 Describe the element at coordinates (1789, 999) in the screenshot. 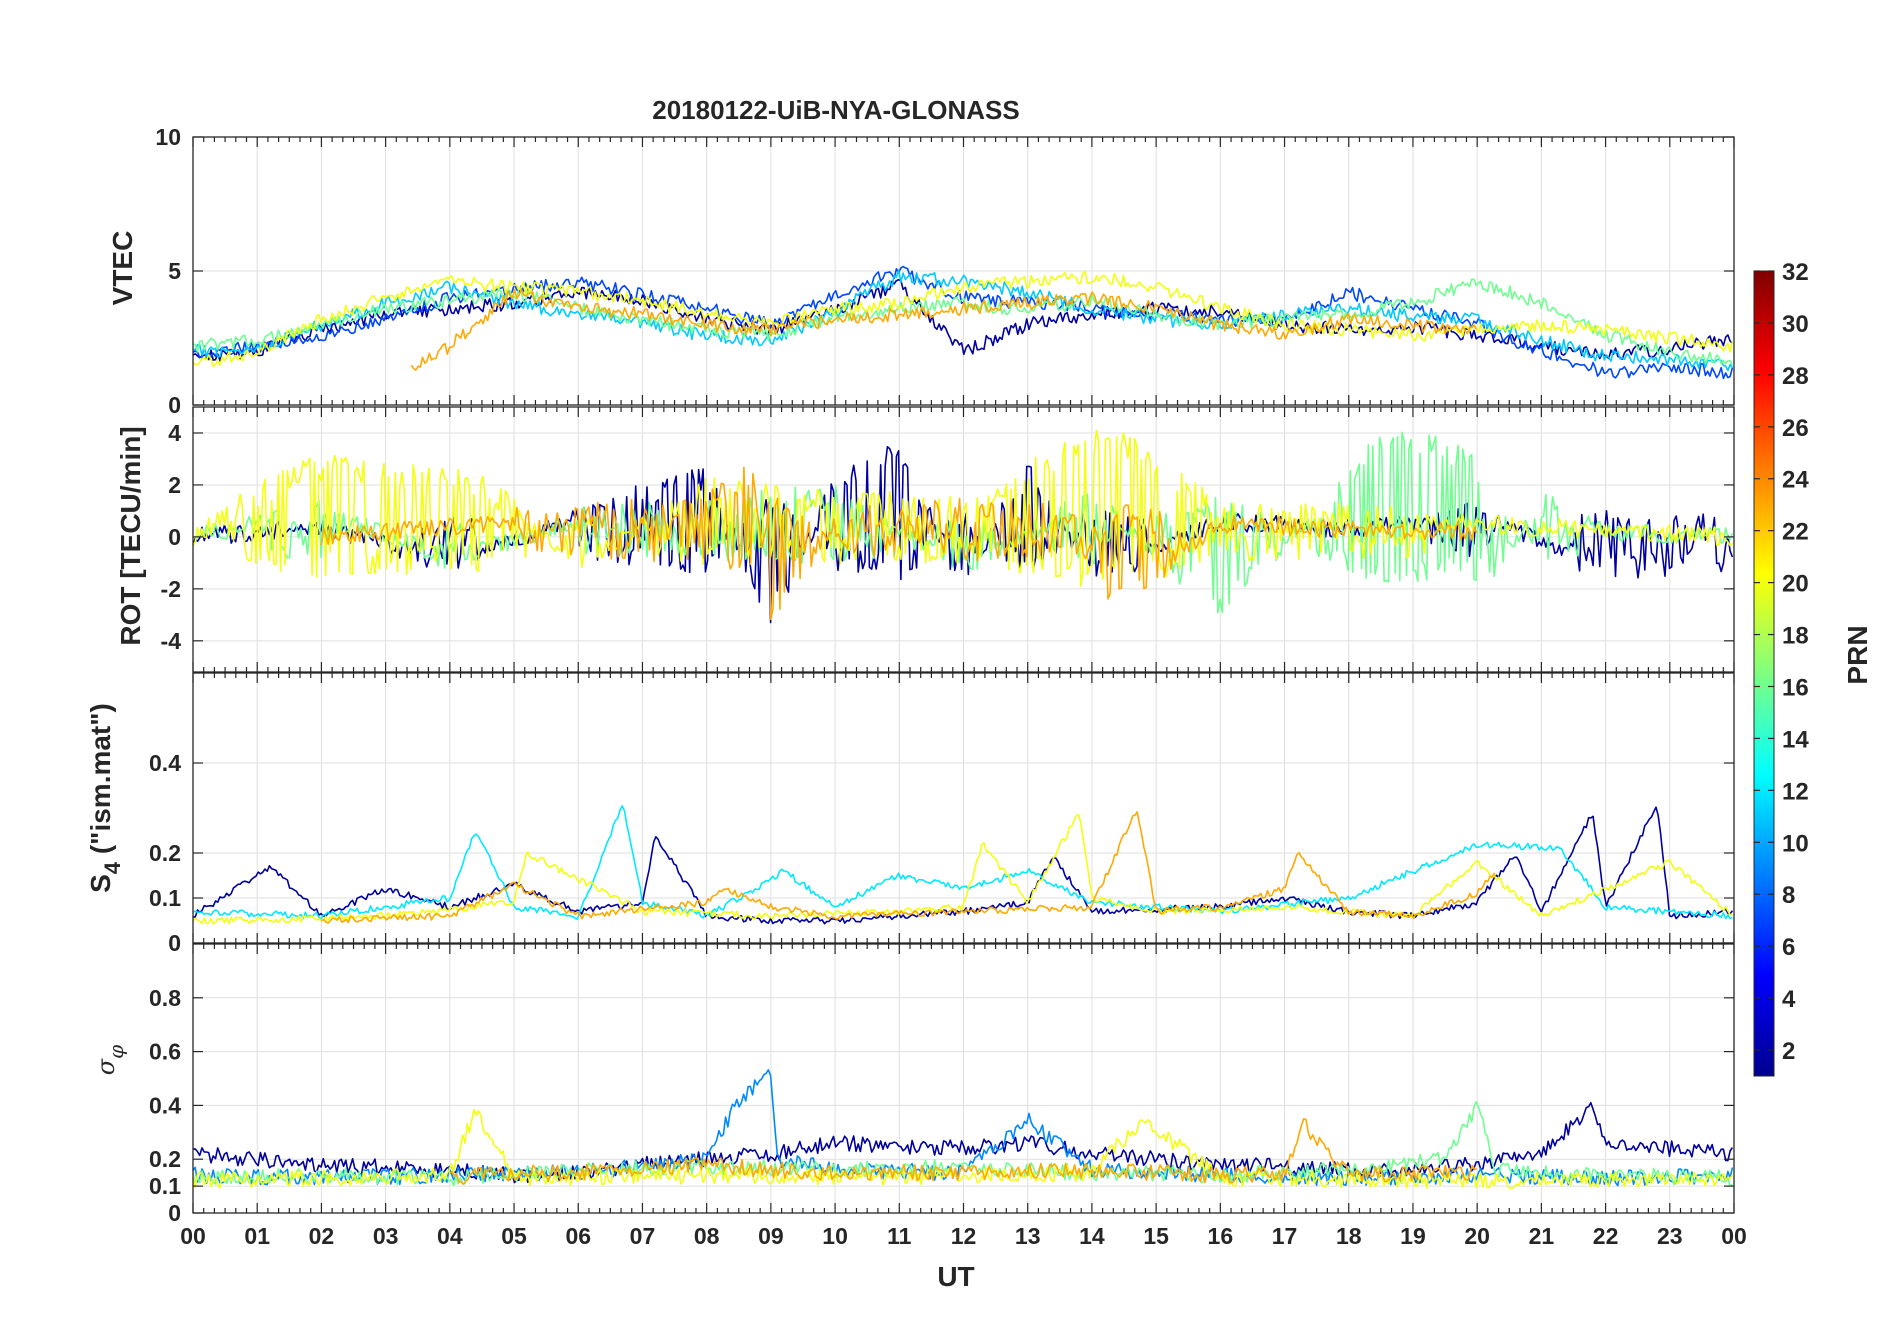

I see `colorbar-tick-label: 4` at that location.